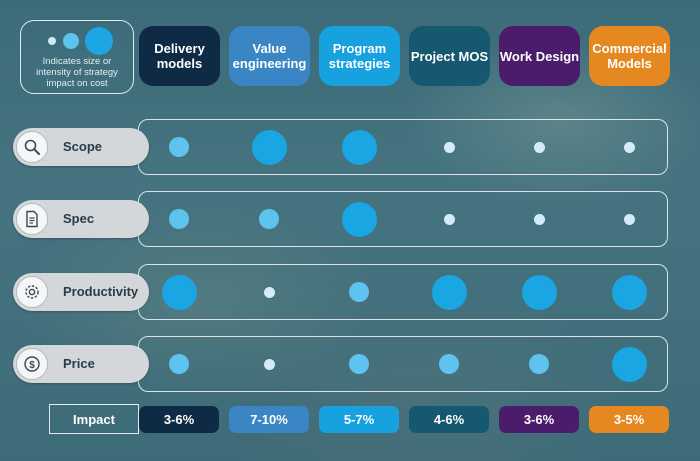 The image size is (700, 461). Describe the element at coordinates (629, 219) in the screenshot. I see `impact-dot-spec-commercial-models` at that location.